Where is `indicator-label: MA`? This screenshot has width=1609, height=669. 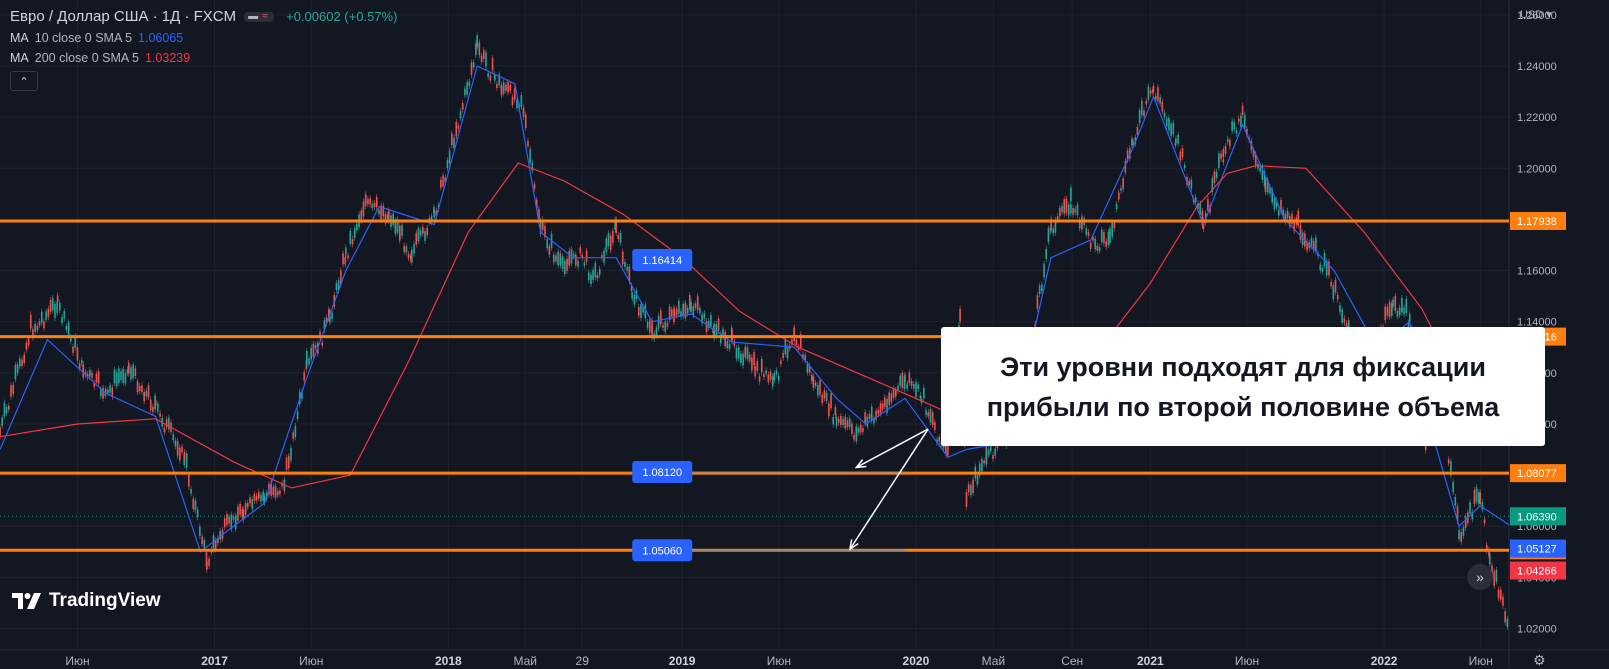 indicator-label: MA is located at coordinates (19, 38).